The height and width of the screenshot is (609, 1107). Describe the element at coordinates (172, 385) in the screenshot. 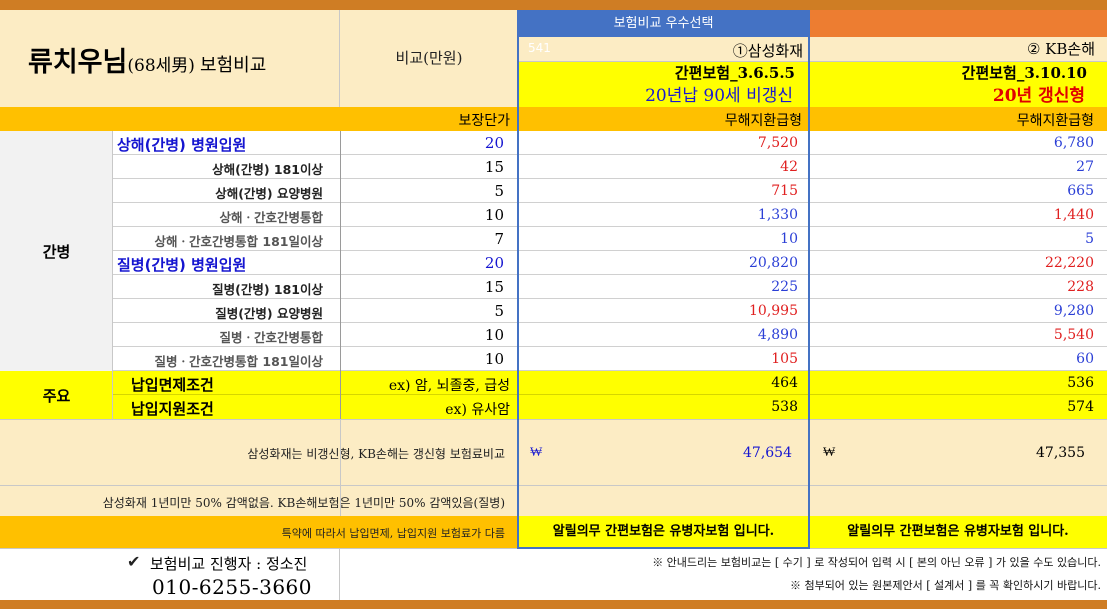

I see `major-label-1: 납입면제조건` at that location.